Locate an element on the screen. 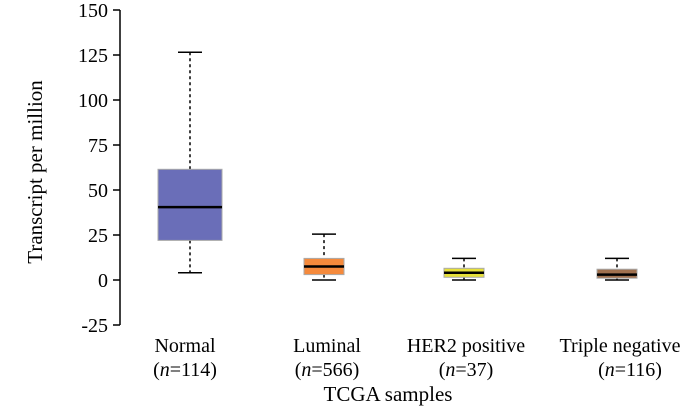  category-label: HER2 positive is located at coordinates (466, 346).